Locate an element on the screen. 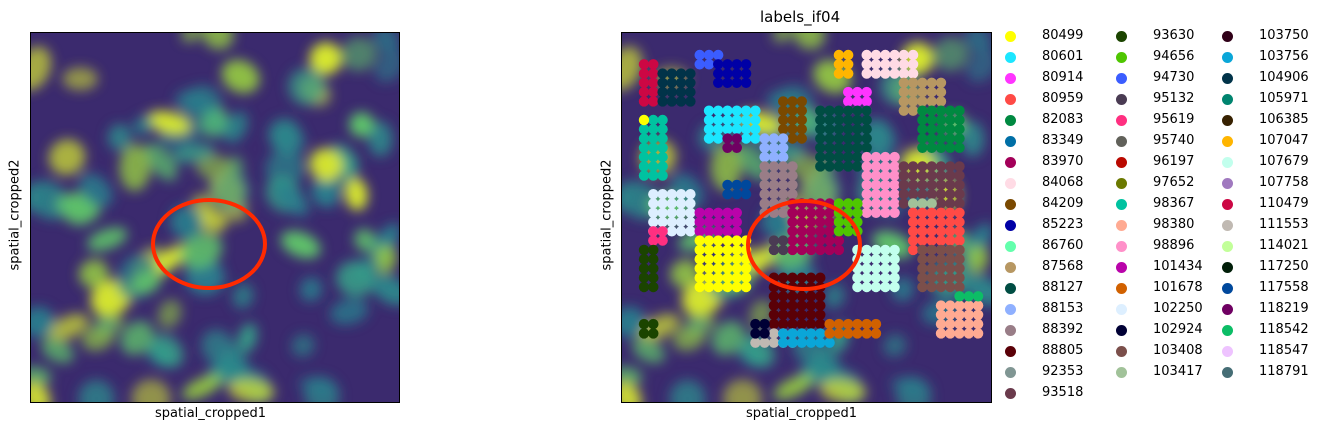 The height and width of the screenshot is (431, 1341). legend-label: 98380 is located at coordinates (1174, 224).